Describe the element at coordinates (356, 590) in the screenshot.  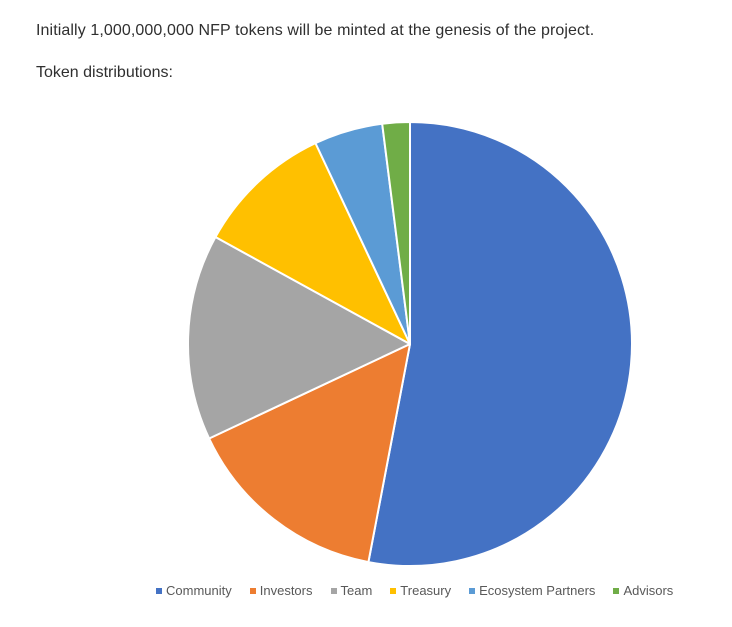
I see `legend-label: Team` at that location.